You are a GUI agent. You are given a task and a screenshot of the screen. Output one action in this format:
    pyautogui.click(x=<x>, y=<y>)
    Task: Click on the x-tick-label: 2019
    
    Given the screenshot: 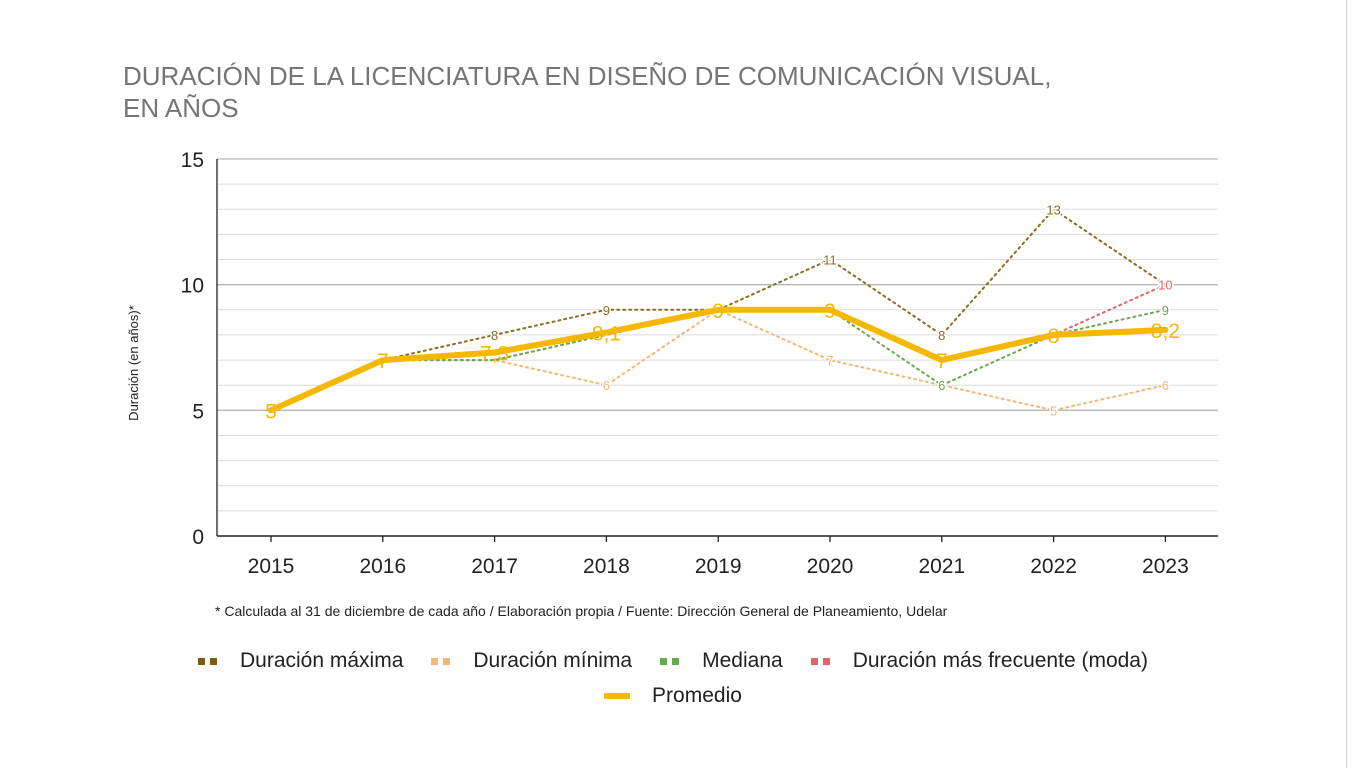 What is the action you would take?
    pyautogui.click(x=718, y=566)
    